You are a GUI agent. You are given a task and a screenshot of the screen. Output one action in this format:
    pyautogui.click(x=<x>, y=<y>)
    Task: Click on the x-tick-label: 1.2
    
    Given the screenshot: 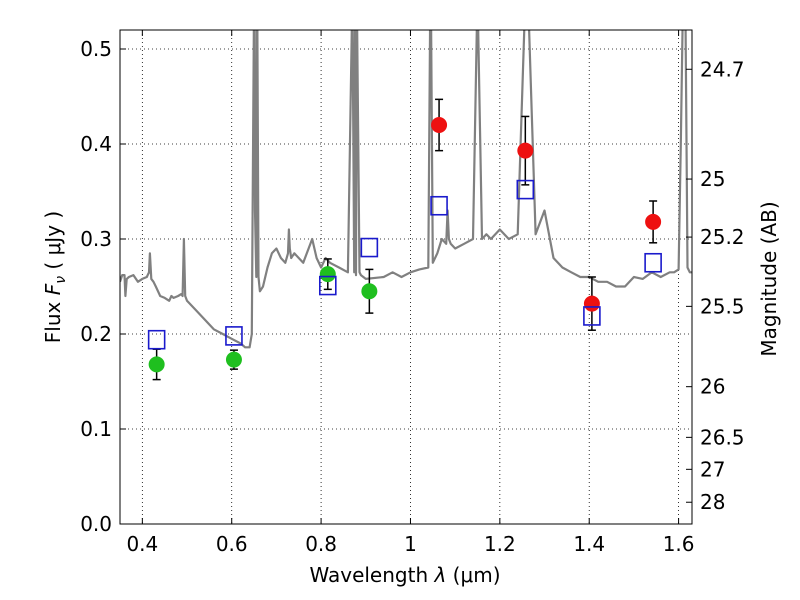 What is the action you would take?
    pyautogui.click(x=500, y=544)
    